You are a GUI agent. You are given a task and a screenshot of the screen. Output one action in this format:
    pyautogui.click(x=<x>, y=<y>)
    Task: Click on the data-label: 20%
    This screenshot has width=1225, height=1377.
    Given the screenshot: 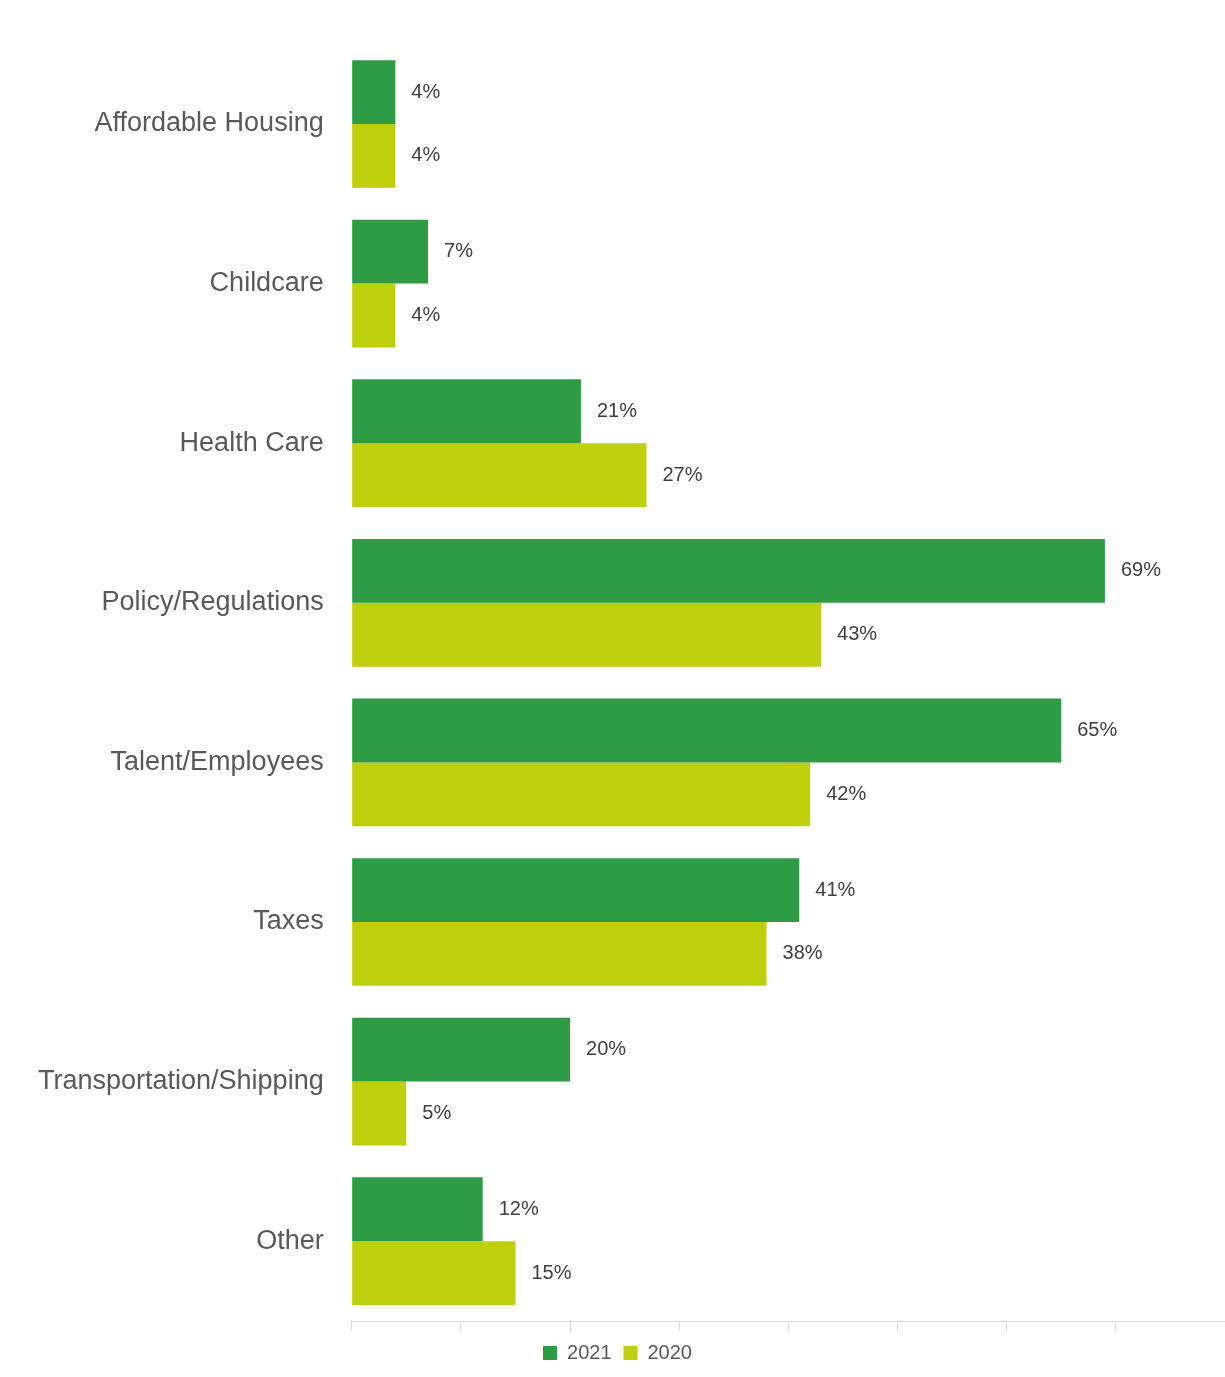 What is the action you would take?
    pyautogui.click(x=606, y=1048)
    